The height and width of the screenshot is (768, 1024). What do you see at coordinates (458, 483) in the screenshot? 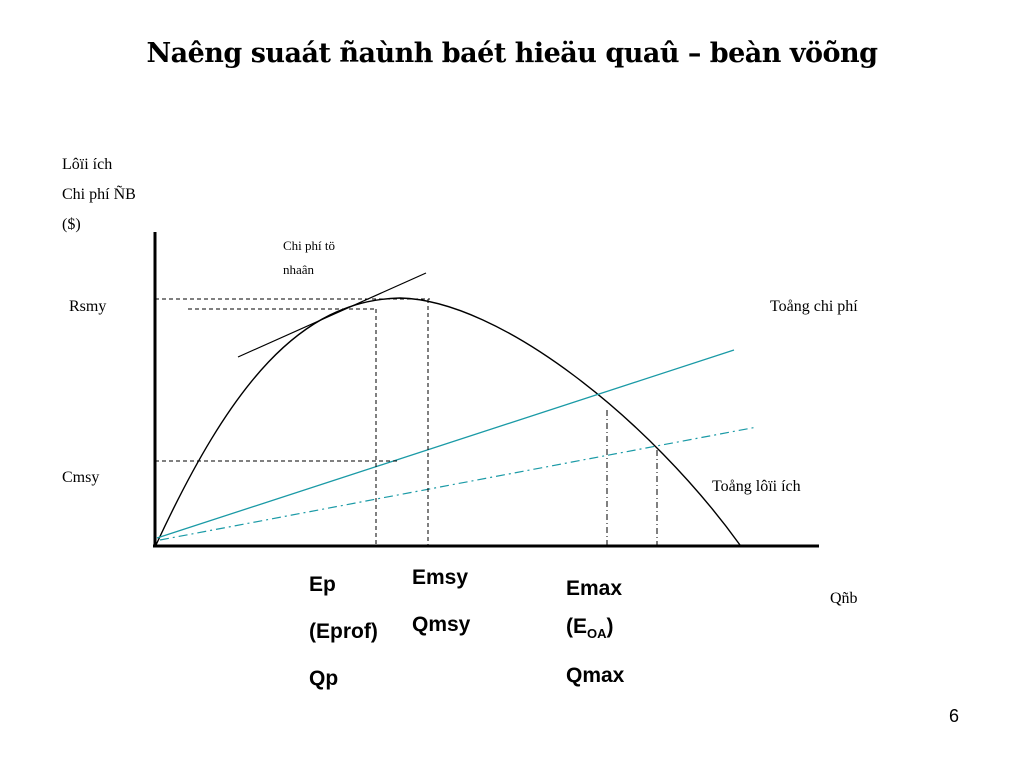
I see `cost-dashdot-line` at bounding box center [458, 483].